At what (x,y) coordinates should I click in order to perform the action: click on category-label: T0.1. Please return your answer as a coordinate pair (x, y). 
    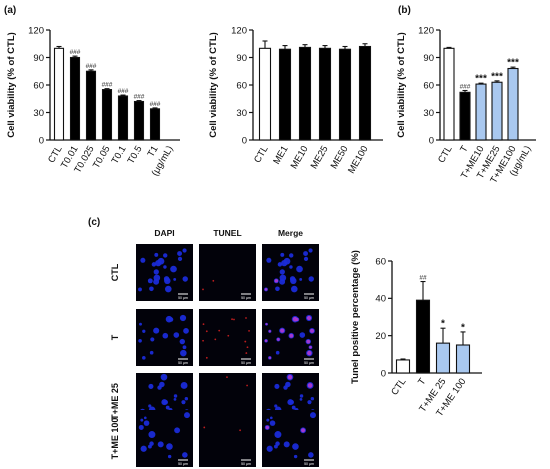
    Looking at the image, I should click on (119, 155).